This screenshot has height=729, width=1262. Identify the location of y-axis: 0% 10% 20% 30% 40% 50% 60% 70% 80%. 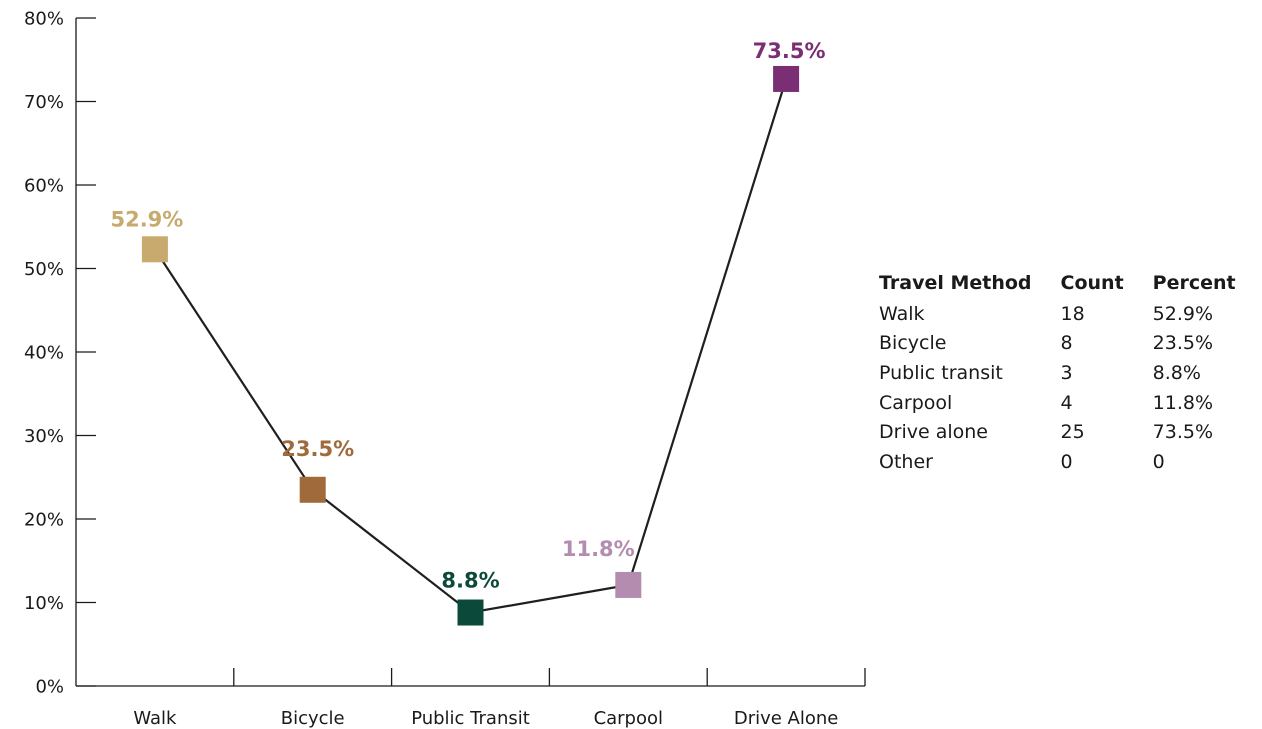
(60, 353).